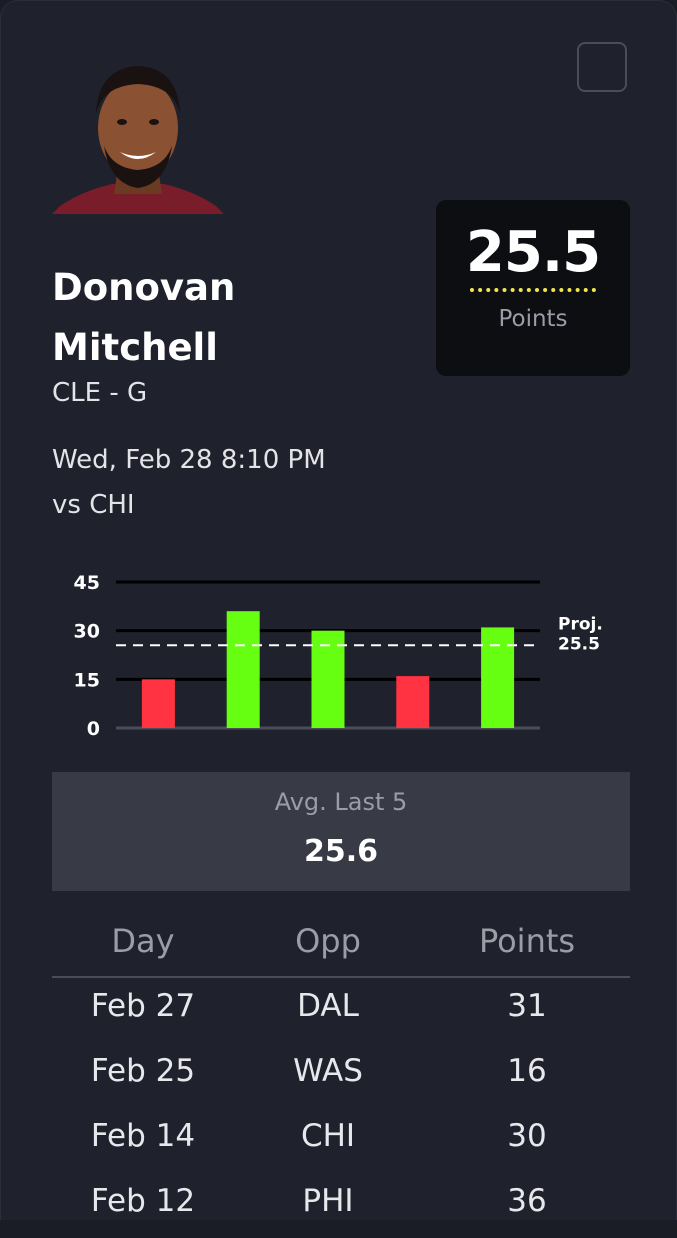 This screenshot has width=677, height=1238. I want to click on projection-underline, so click(533, 290).